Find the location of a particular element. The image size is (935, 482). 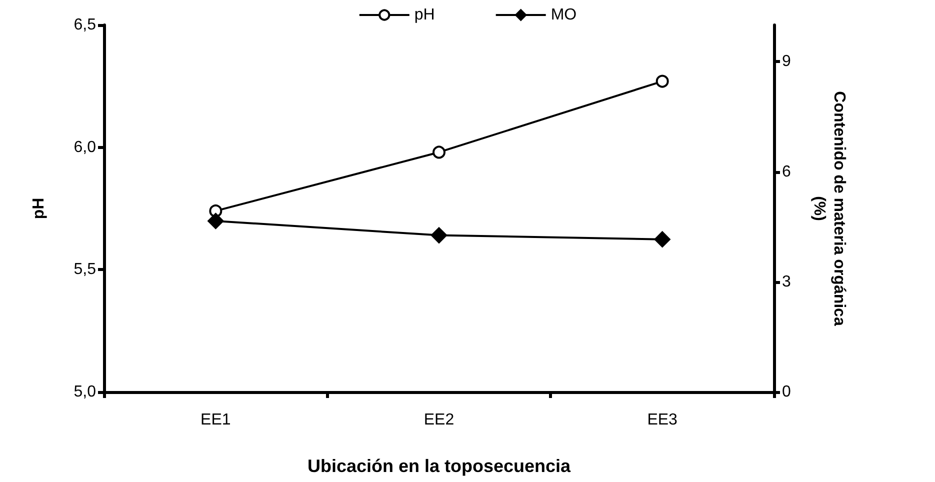

legend-label: pH is located at coordinates (424, 15).